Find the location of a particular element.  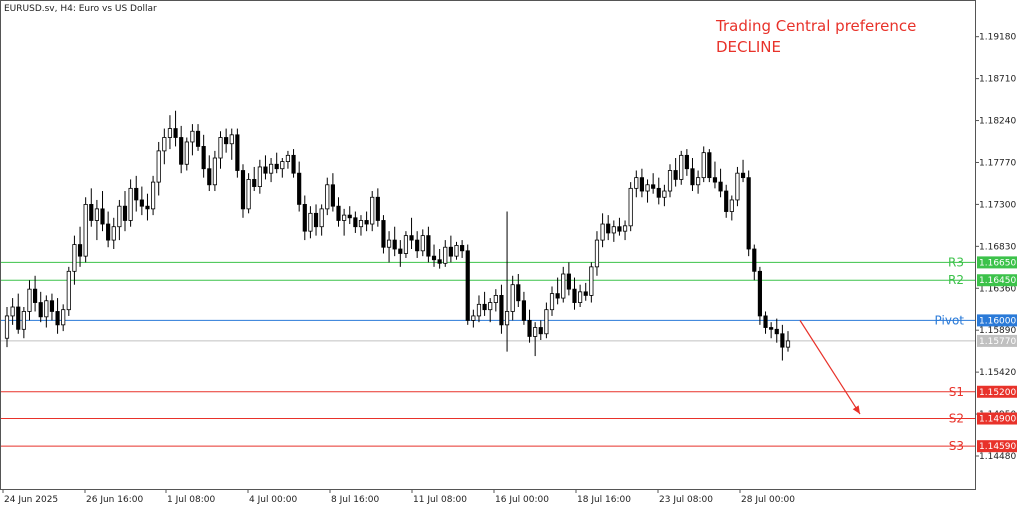

x-tick-label: 28 Jul 00:00 is located at coordinates (768, 500).